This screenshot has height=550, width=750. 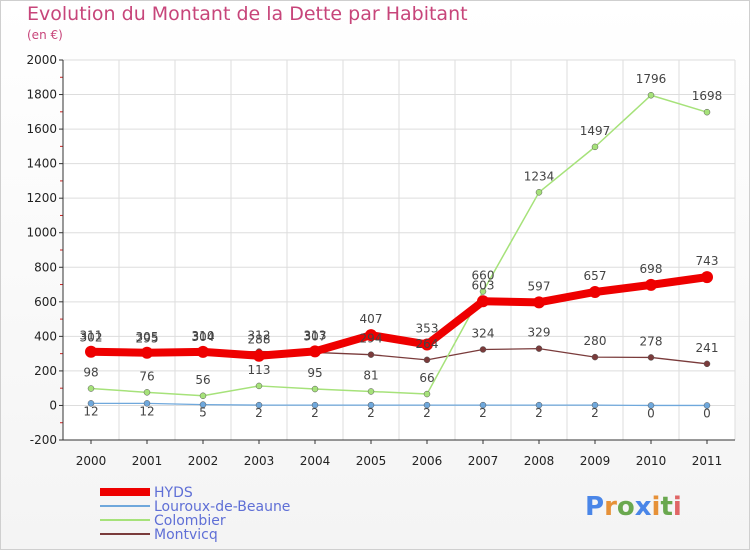 What do you see at coordinates (539, 286) in the screenshot?
I see `data-label: 597` at bounding box center [539, 286].